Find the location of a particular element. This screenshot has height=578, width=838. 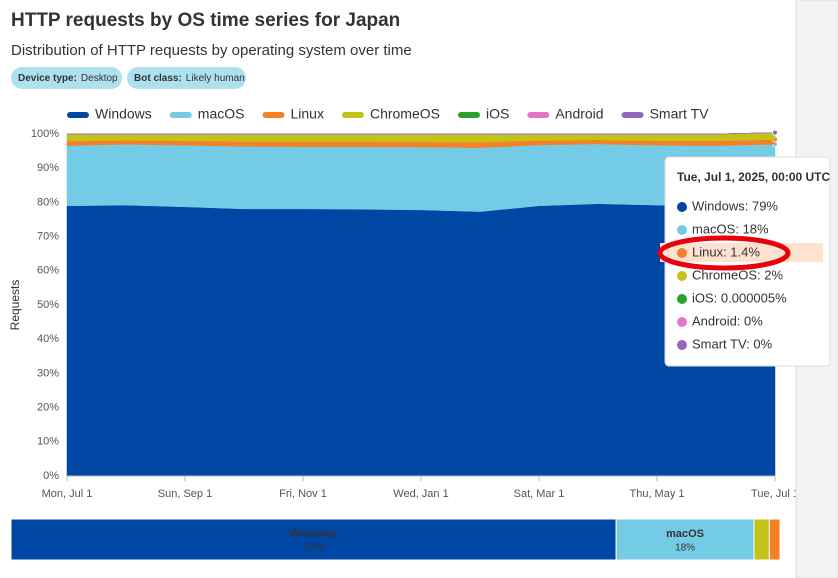

y-tick-label: 40% is located at coordinates (48, 339).